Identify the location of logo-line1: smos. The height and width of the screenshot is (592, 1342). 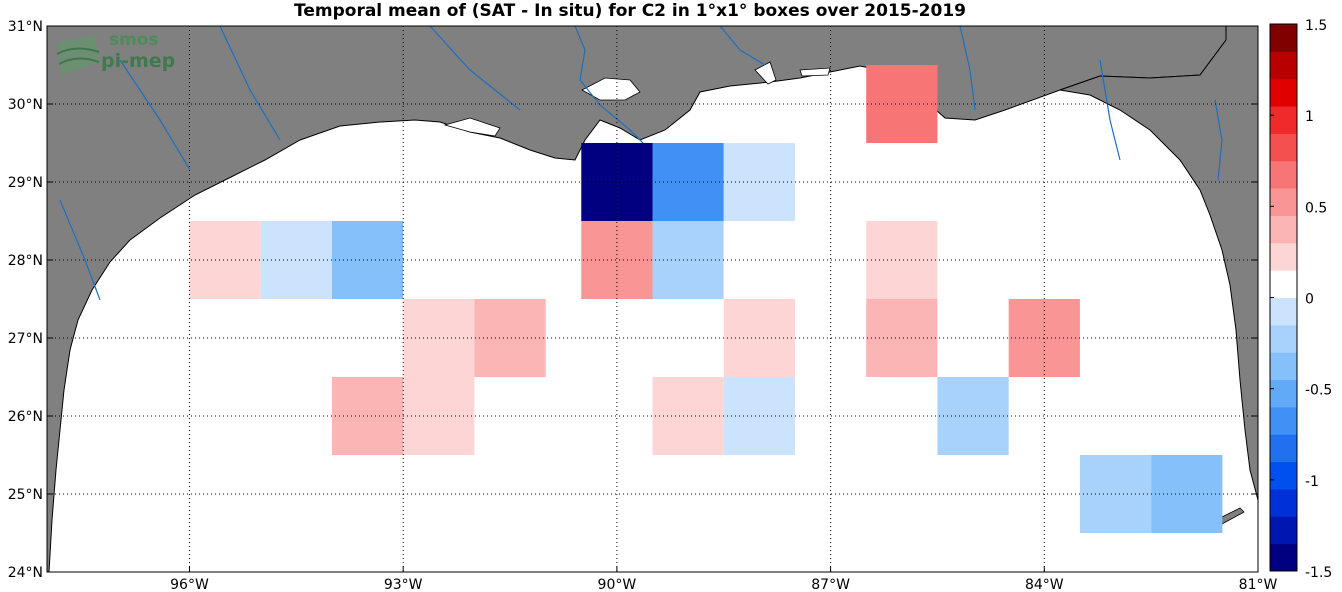
(134, 40).